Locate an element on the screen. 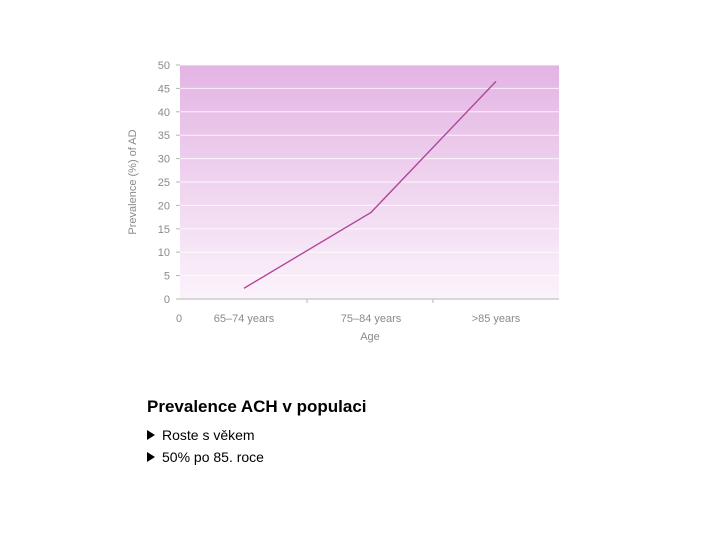 The image size is (720, 540). y-tick-label: 20 is located at coordinates (164, 206).